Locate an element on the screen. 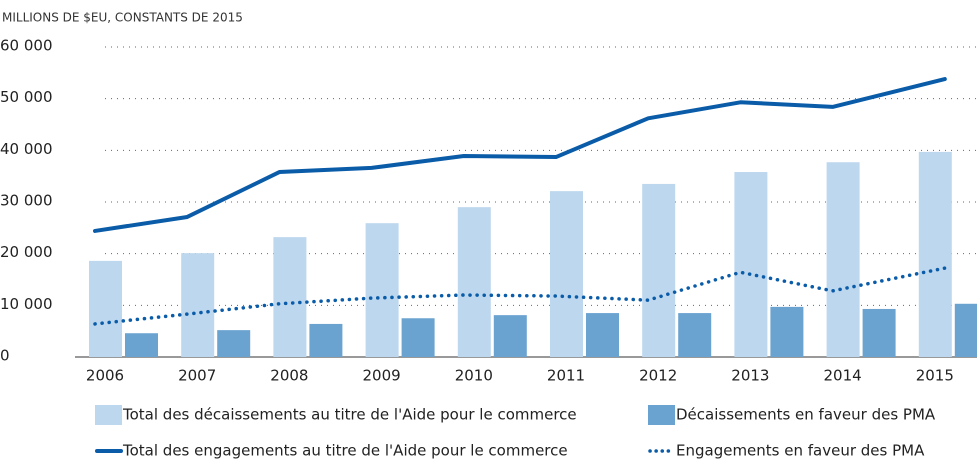 Image resolution: width=977 pixels, height=464 pixels. y-tick-label: 10 000 is located at coordinates (26, 304).